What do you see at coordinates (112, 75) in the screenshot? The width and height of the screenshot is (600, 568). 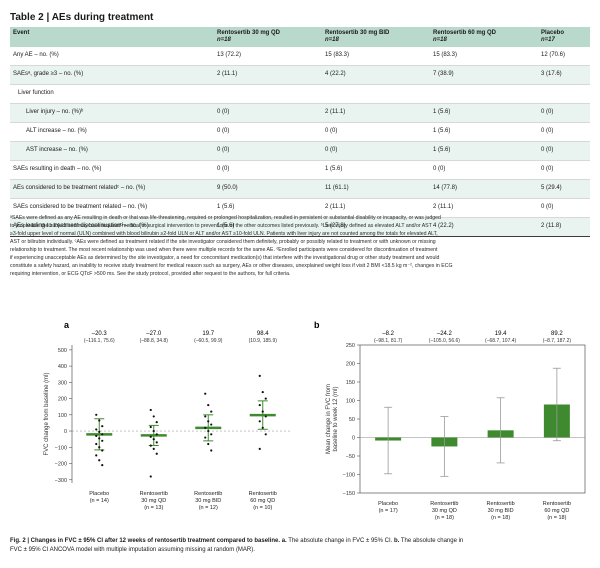 I see `row-label: SAEsᵃ, grade ≥3 – no. (%)` at bounding box center [112, 75].